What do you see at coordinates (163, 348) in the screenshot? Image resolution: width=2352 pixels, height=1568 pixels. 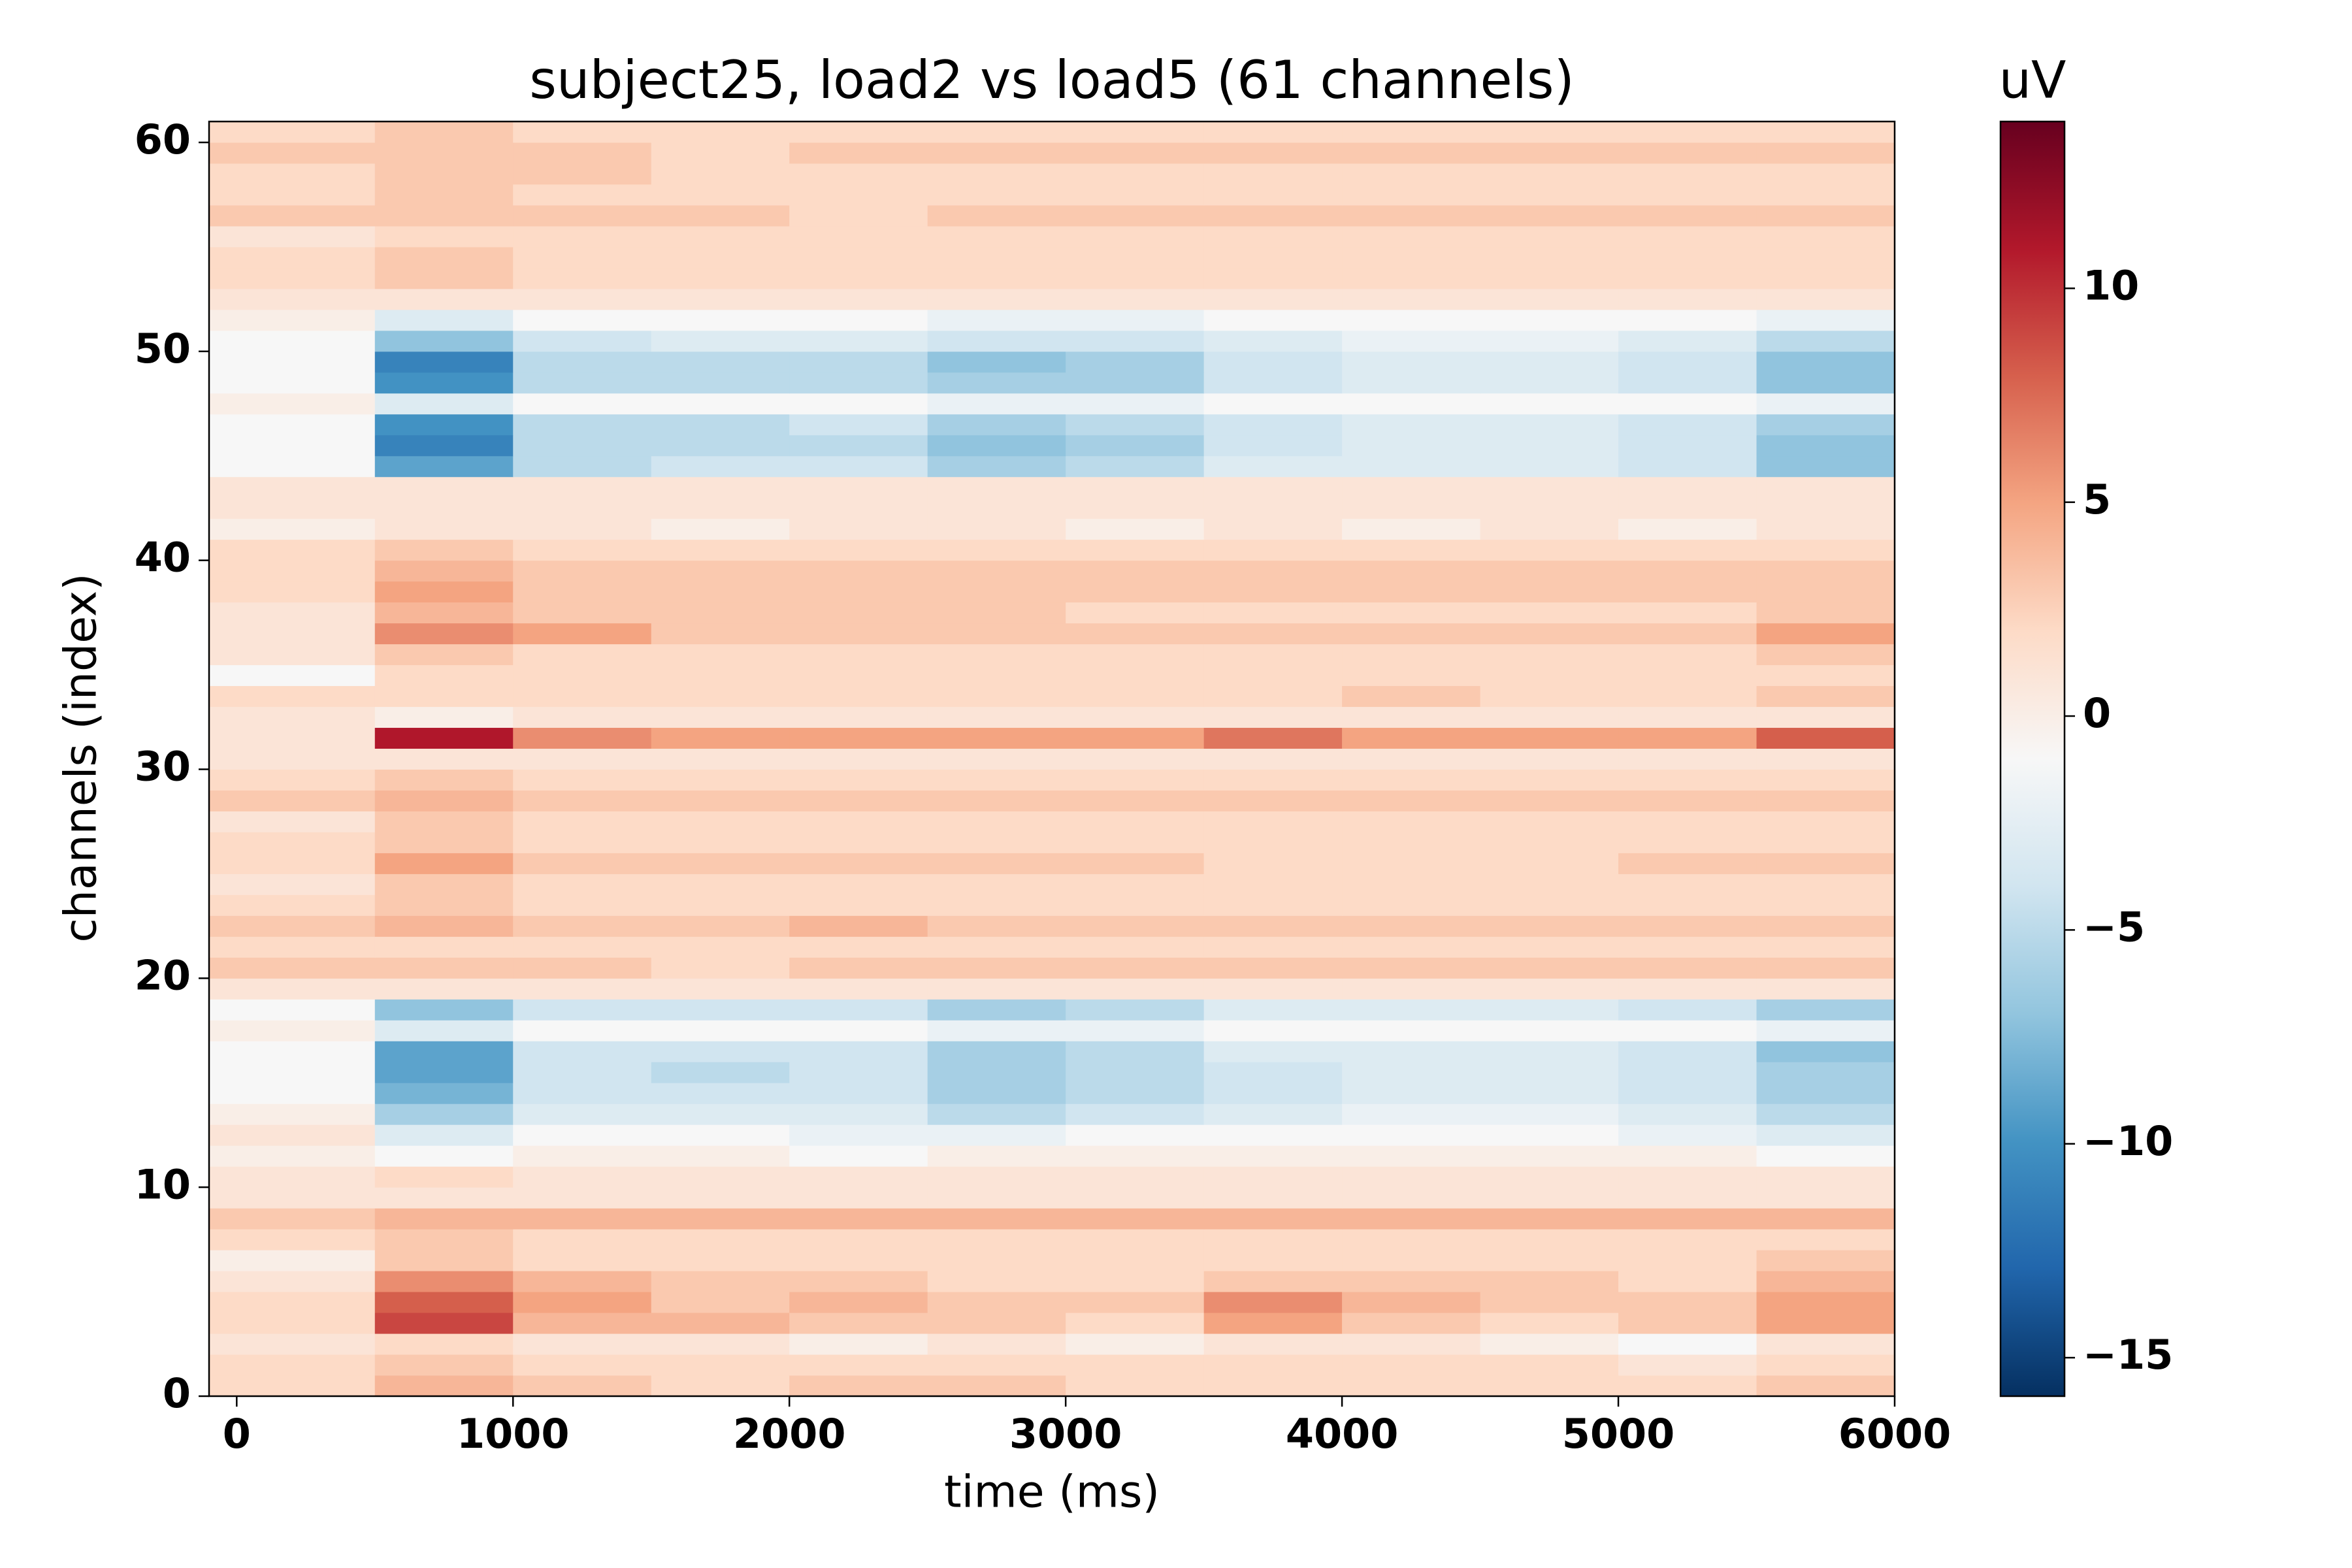 I see `y-tick-label: 50` at bounding box center [163, 348].